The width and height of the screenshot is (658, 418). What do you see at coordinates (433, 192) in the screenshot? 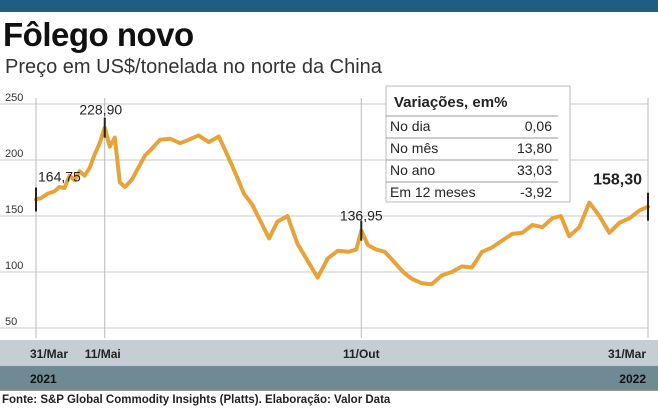
I see `variations-label-3: Em 12 meses` at bounding box center [433, 192].